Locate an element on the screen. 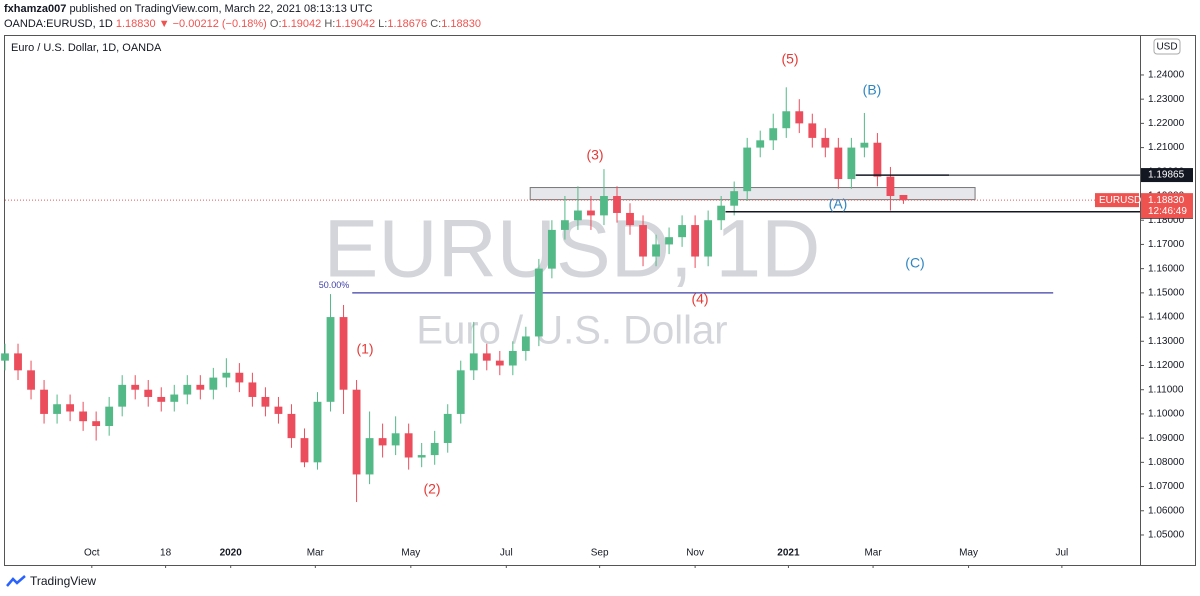 This screenshot has height=596, width=1200. y-tick-label: 1.18000 is located at coordinates (1166, 220).